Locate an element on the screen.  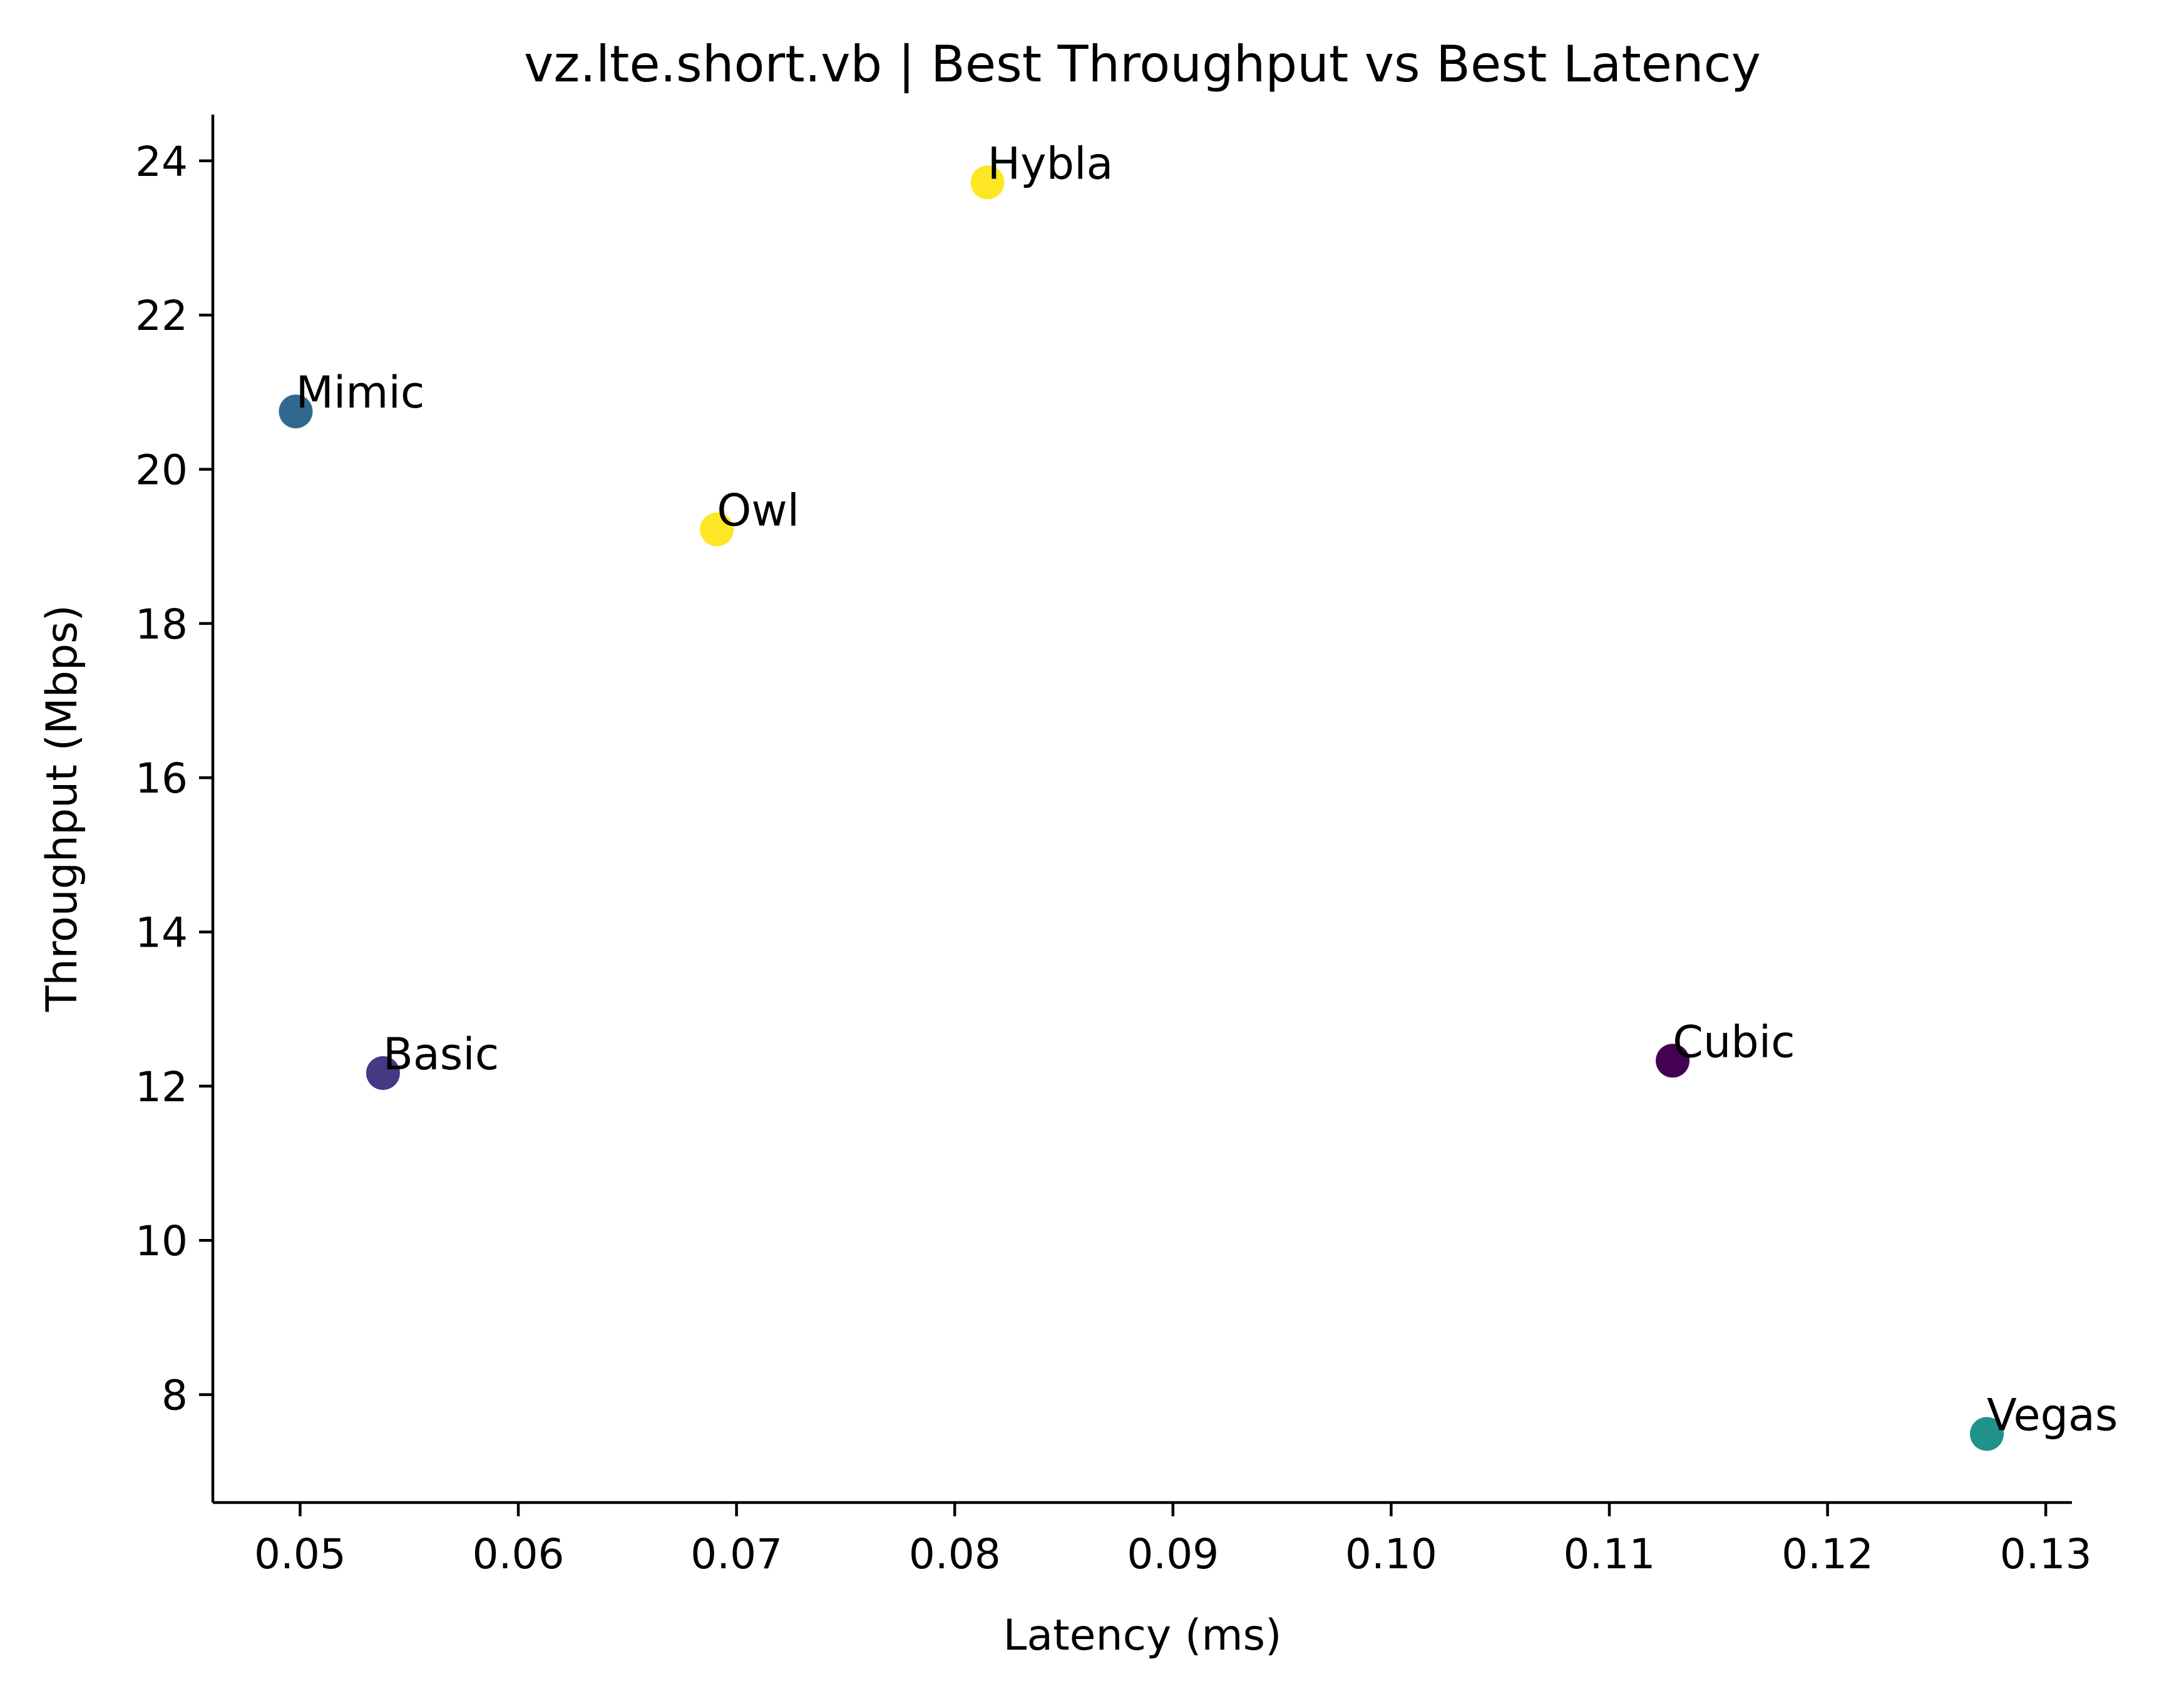
data-point-label: Basic is located at coordinates (441, 1054).